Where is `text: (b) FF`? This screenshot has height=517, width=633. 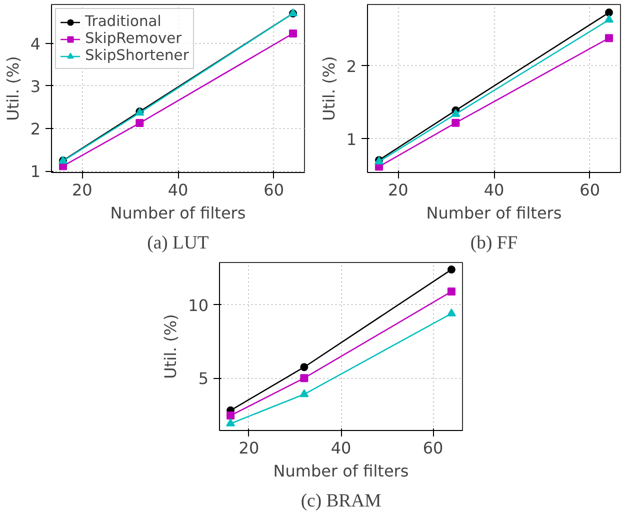 text: (b) FF is located at coordinates (494, 243).